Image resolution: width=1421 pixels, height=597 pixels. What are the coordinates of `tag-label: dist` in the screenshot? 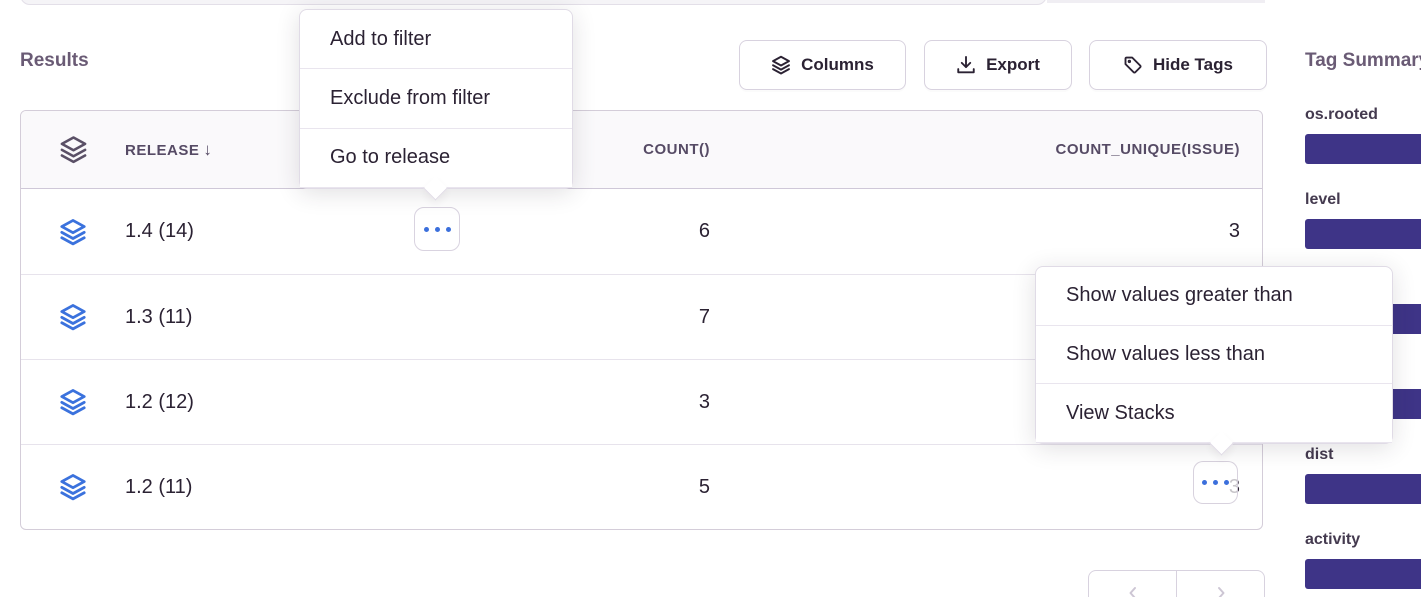 It's located at (1319, 454).